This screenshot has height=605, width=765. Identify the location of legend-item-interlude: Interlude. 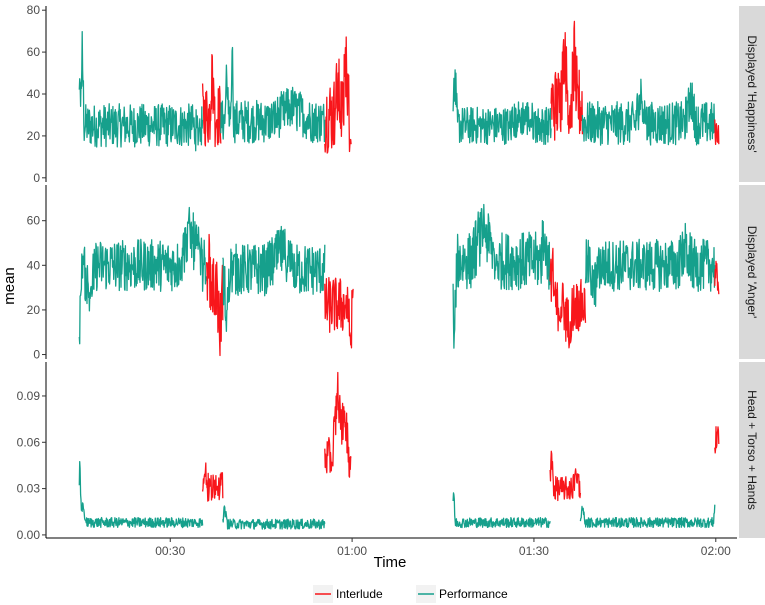
(348, 594).